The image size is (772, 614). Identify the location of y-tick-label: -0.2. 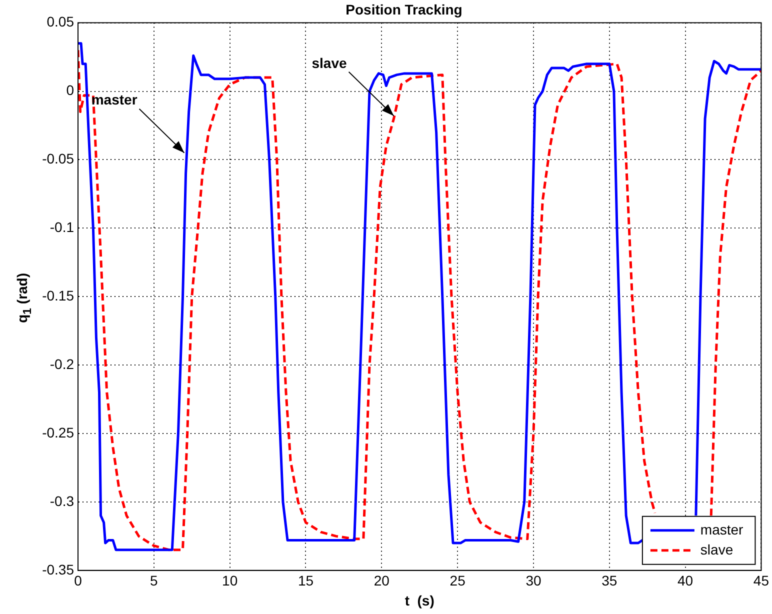
(62, 364).